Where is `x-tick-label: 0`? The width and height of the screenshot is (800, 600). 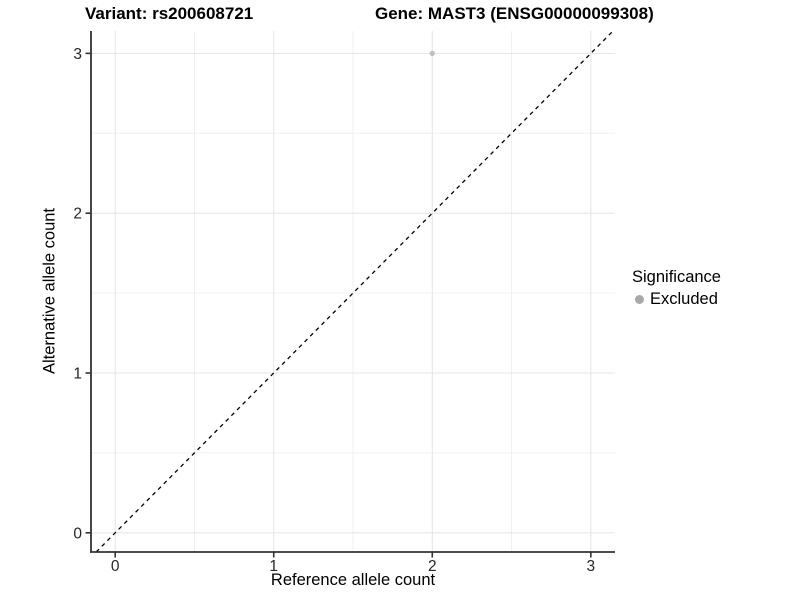 x-tick-label: 0 is located at coordinates (115, 566).